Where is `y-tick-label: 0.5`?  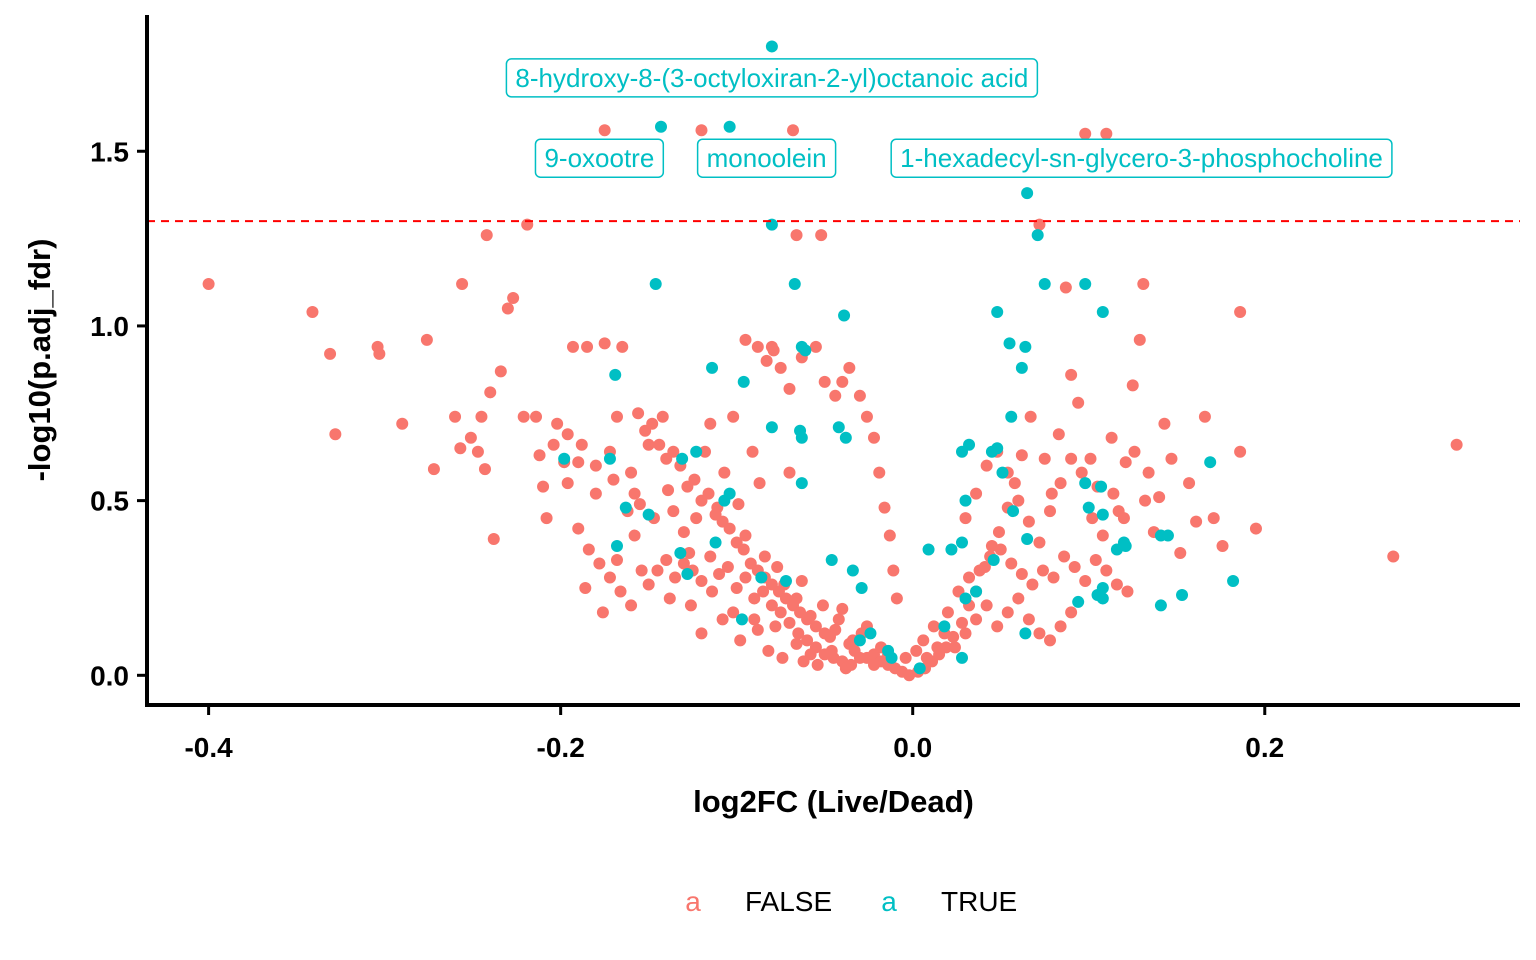 y-tick-label: 0.5 is located at coordinates (109, 501).